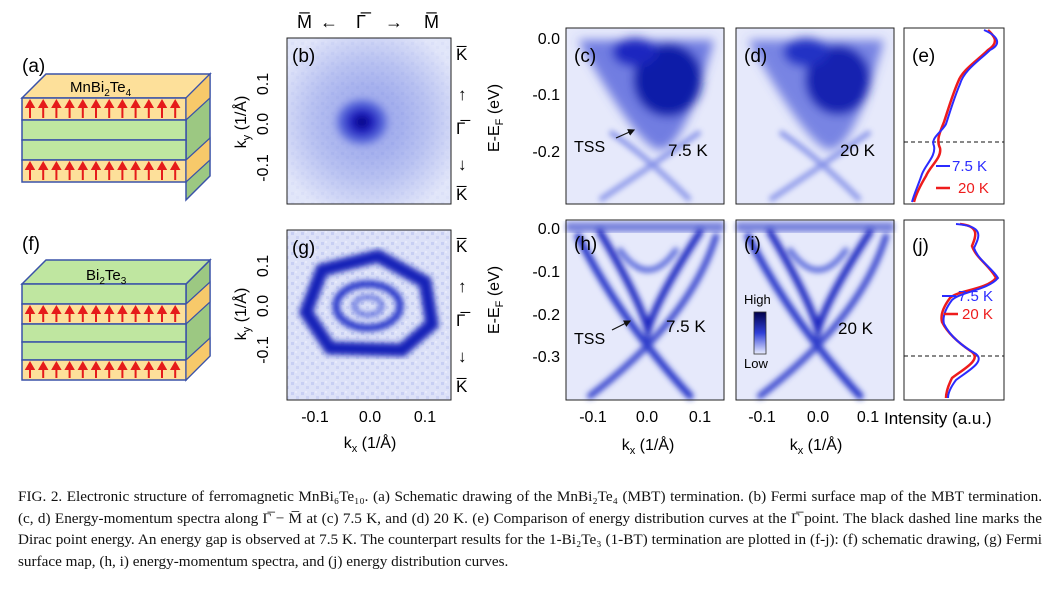 Image resolution: width=1058 pixels, height=606 pixels. I want to click on spectrum-i: (i) 20 K High Low, so click(815, 310).